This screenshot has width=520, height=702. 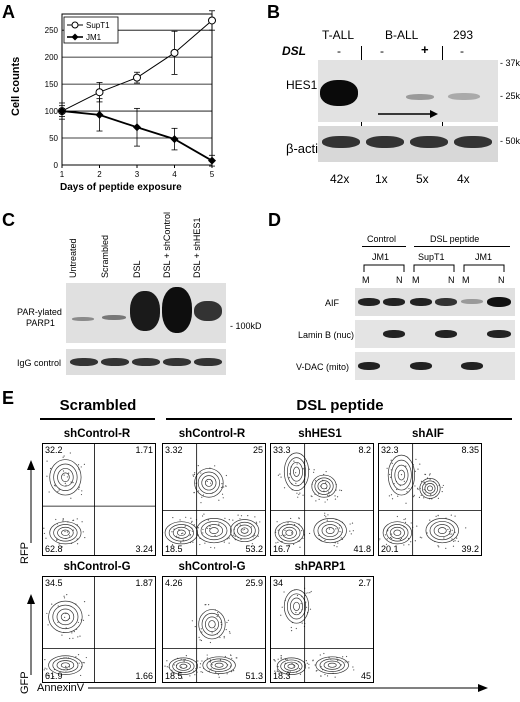 What do you see at coordinates (382, 51) in the screenshot?
I see `panel-b-dsl-sign-2: -` at bounding box center [382, 51].